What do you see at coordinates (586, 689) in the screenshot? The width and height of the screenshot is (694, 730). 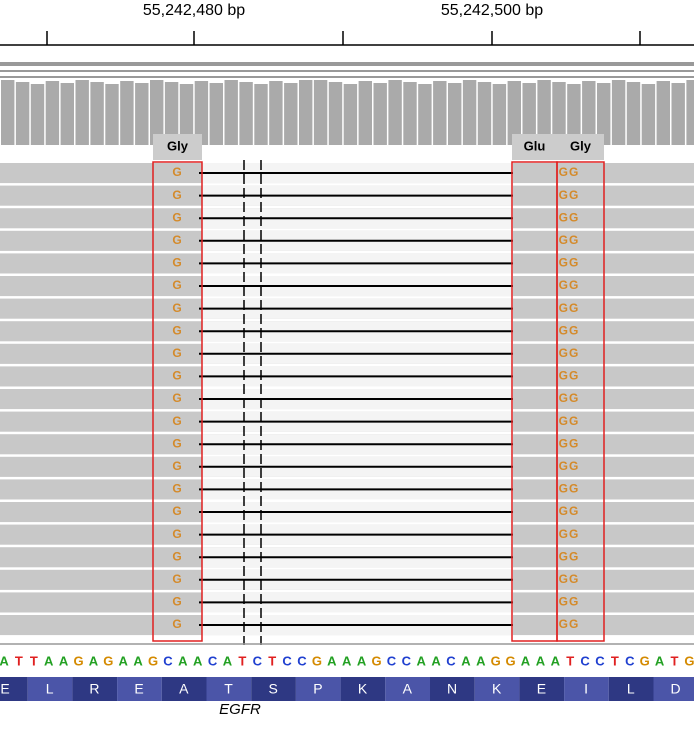 I see `amino-acid: I` at bounding box center [586, 689].